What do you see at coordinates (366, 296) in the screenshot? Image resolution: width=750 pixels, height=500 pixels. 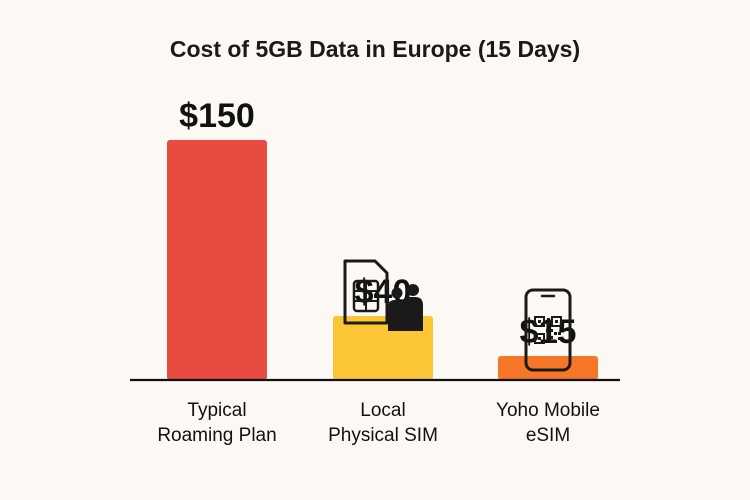 I see `sim-chip` at bounding box center [366, 296].